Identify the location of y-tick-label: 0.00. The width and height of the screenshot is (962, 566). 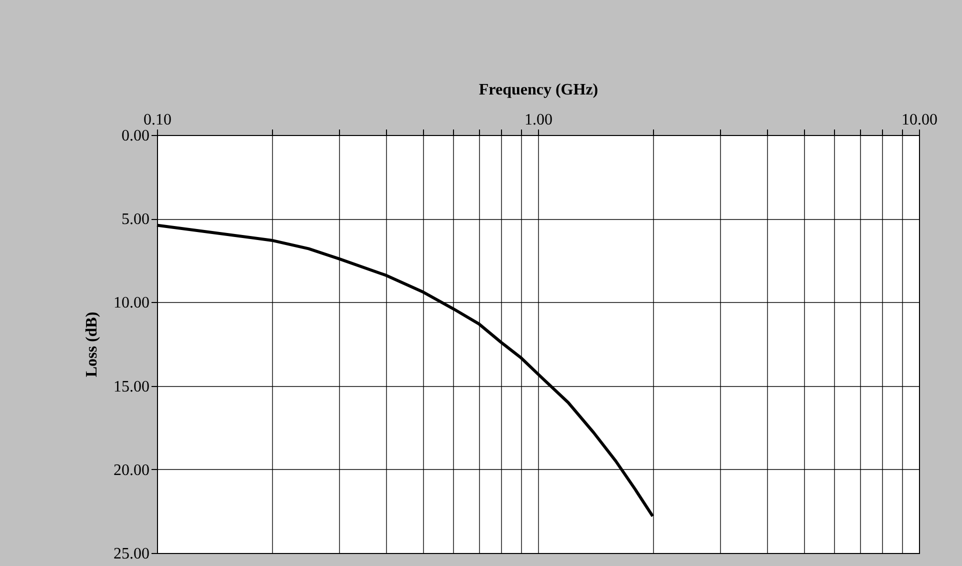
(136, 136).